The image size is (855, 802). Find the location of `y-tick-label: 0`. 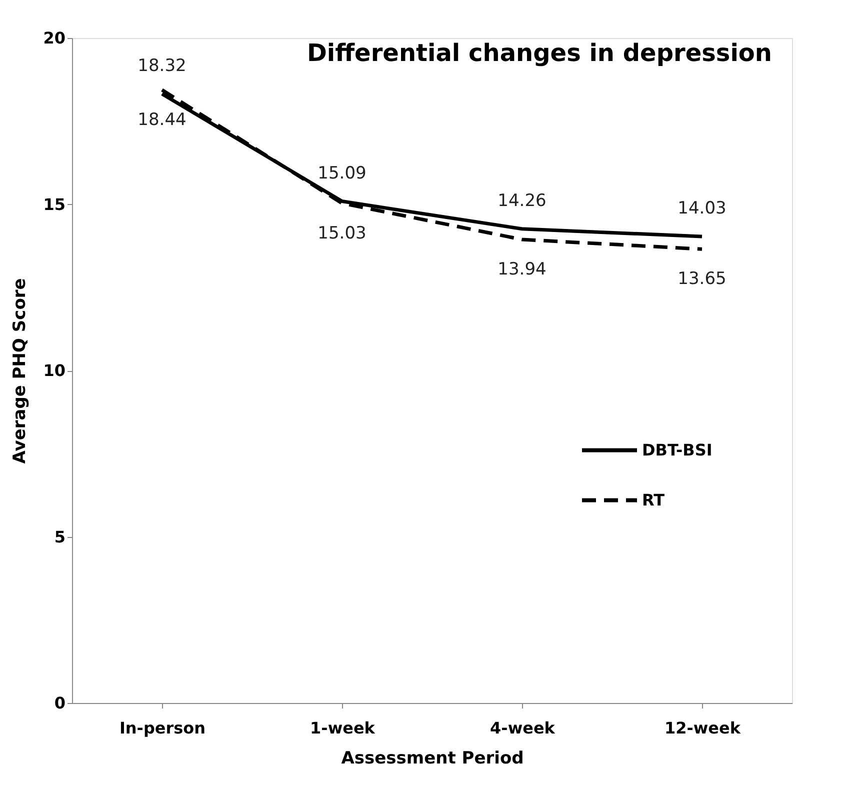

y-tick-label: 0 is located at coordinates (60, 703).